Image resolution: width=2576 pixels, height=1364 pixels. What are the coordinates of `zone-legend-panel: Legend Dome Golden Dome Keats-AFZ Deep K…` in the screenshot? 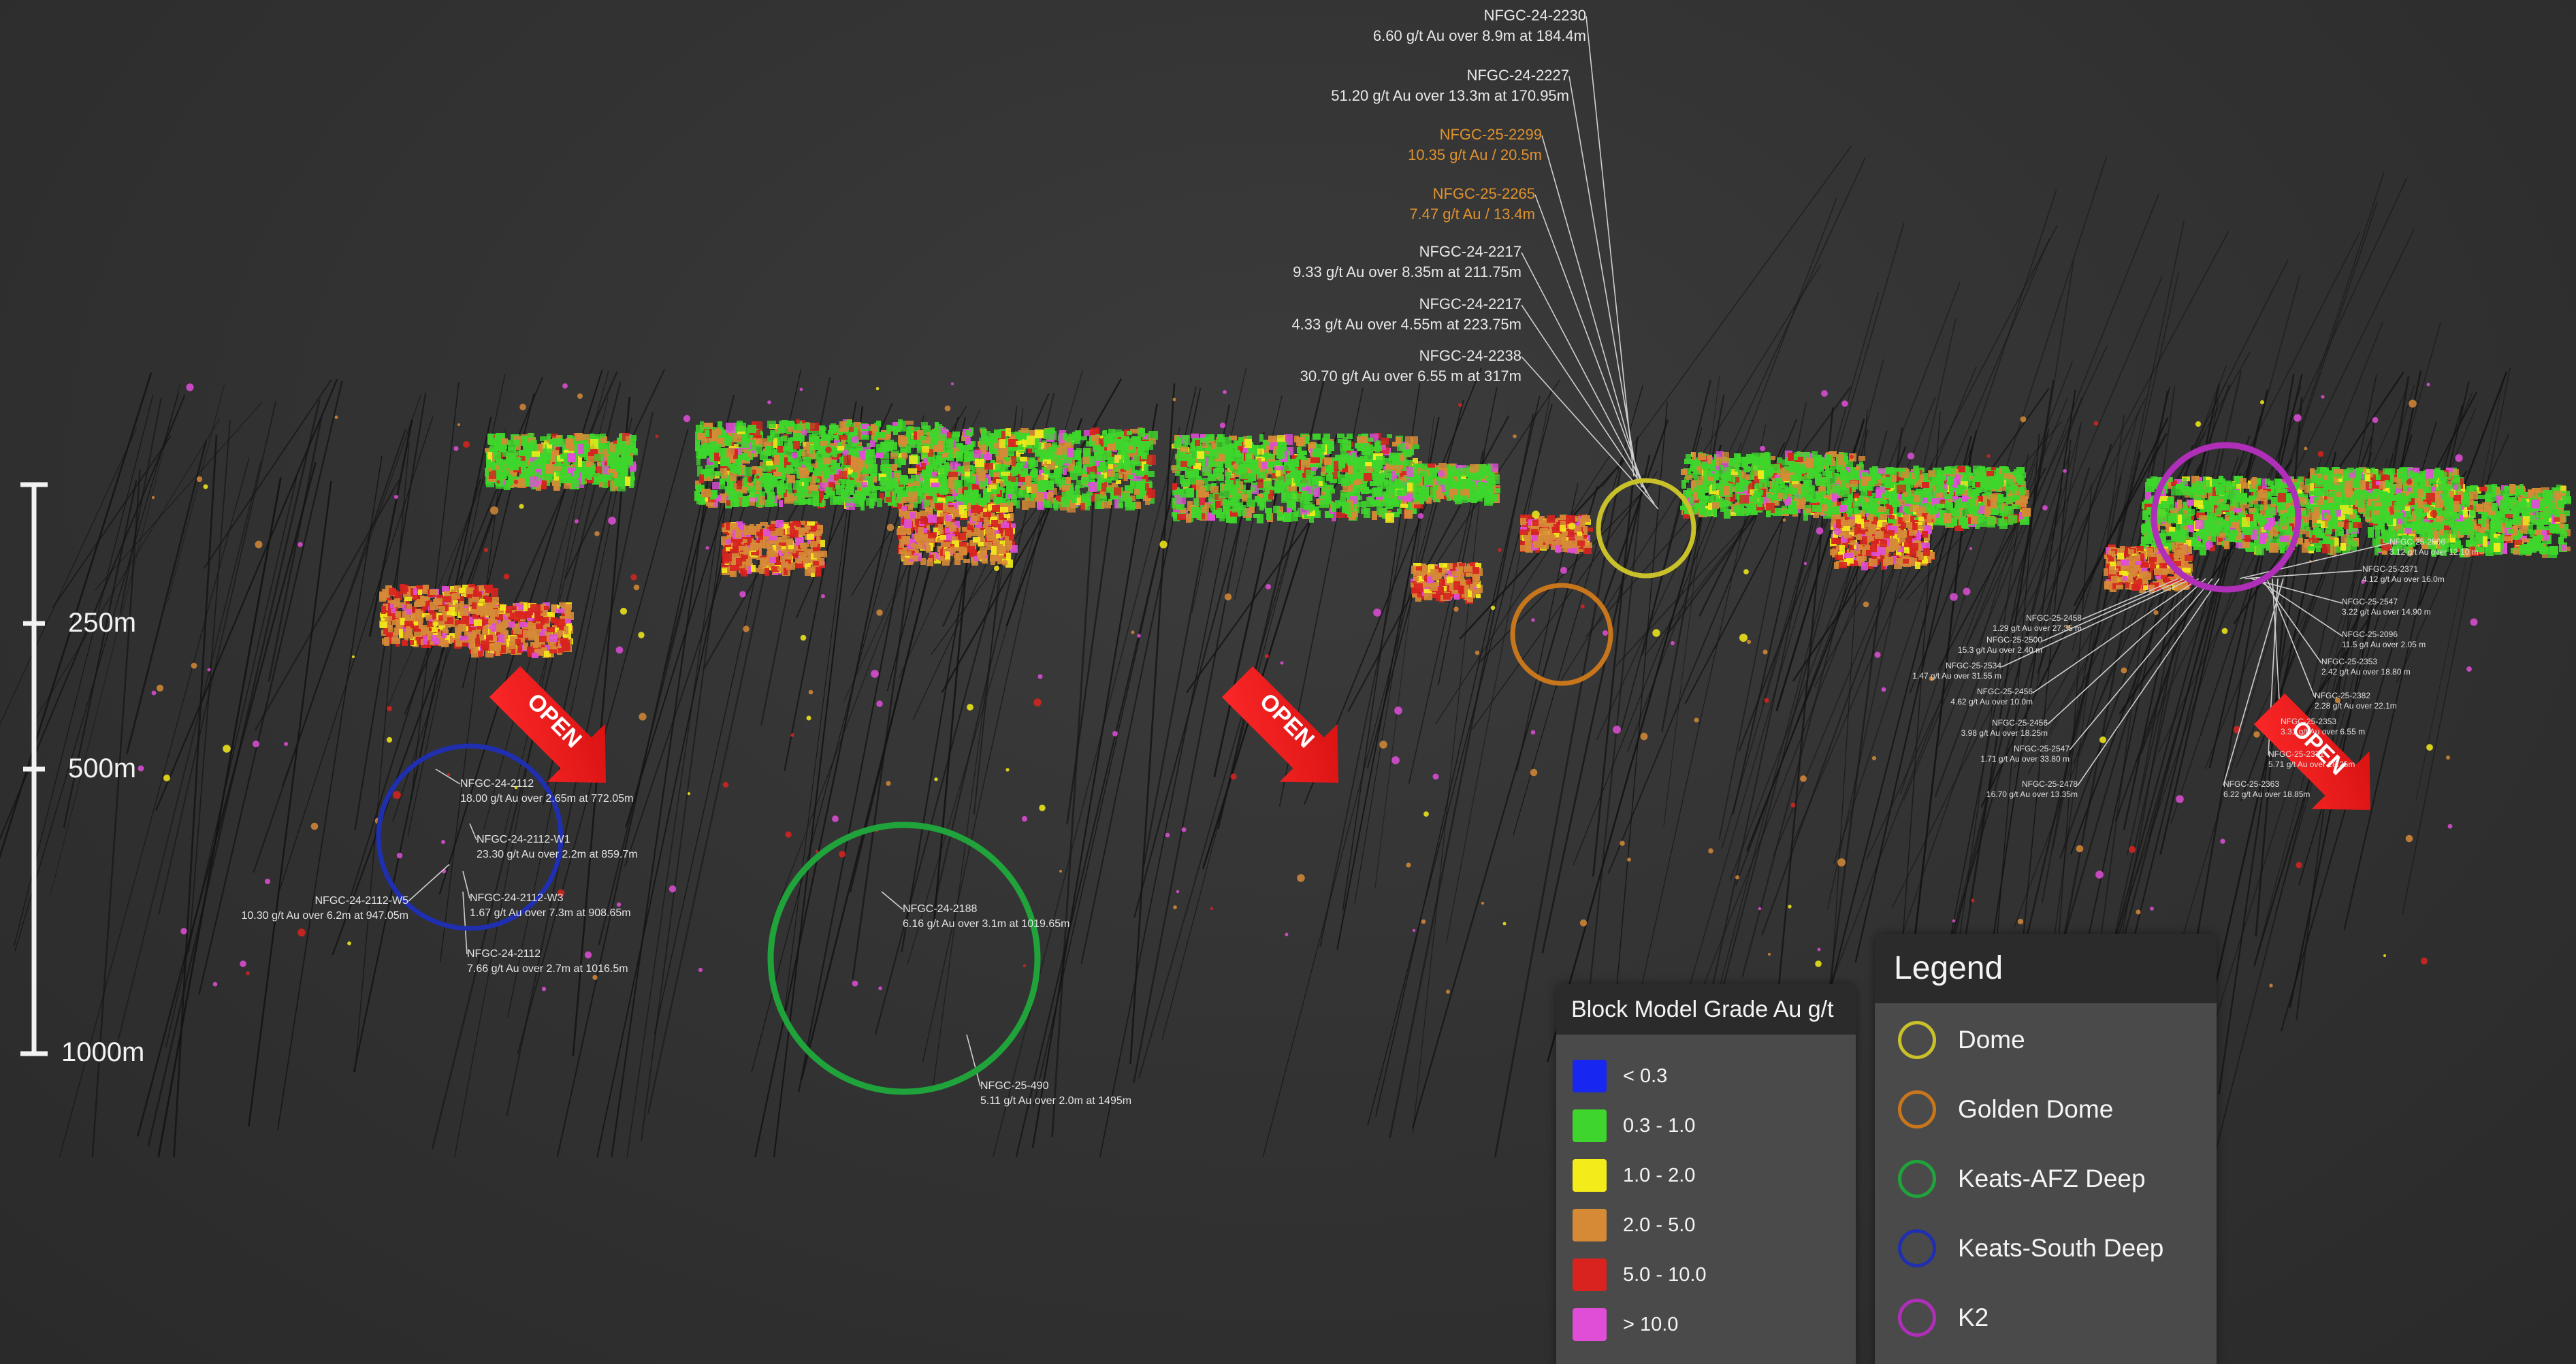 It's located at (2046, 1149).